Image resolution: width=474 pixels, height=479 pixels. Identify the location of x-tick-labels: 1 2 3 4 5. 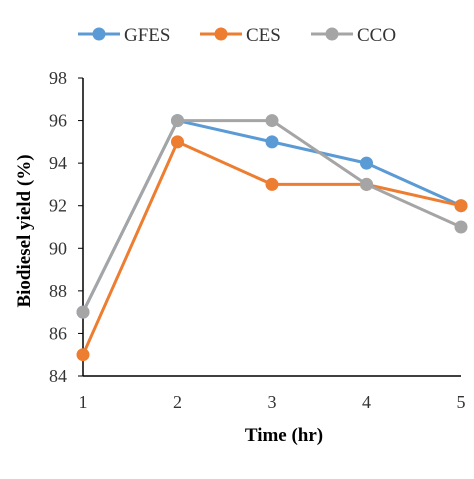
(272, 402).